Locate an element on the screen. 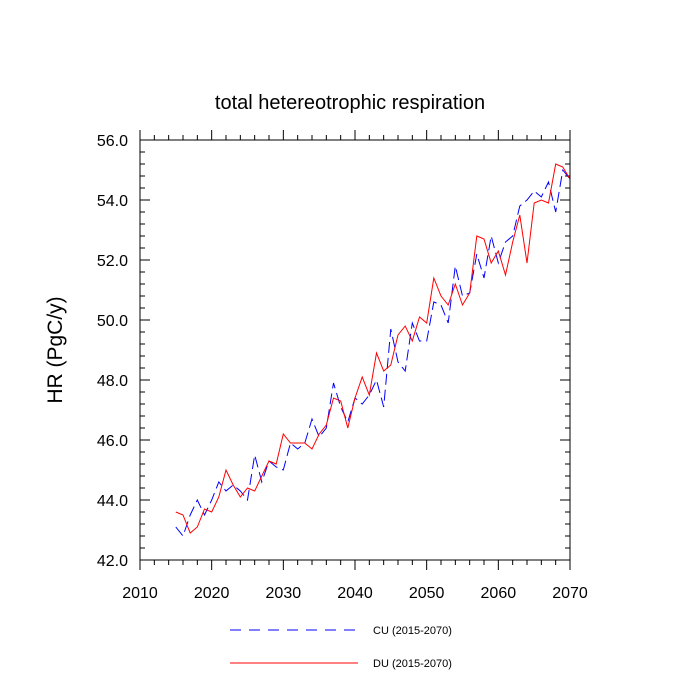 The width and height of the screenshot is (700, 700). y-axis-label: HR (PgC/y) is located at coordinates (55, 349).